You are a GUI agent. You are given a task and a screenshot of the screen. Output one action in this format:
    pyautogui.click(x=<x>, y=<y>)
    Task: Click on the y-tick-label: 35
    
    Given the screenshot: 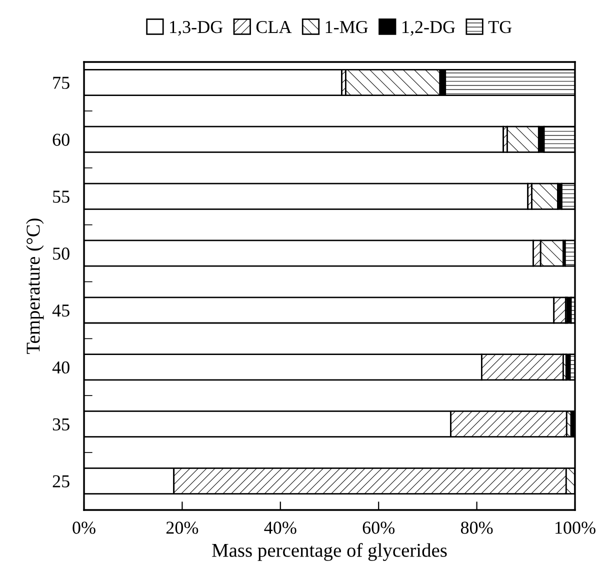 What is the action you would take?
    pyautogui.click(x=61, y=424)
    